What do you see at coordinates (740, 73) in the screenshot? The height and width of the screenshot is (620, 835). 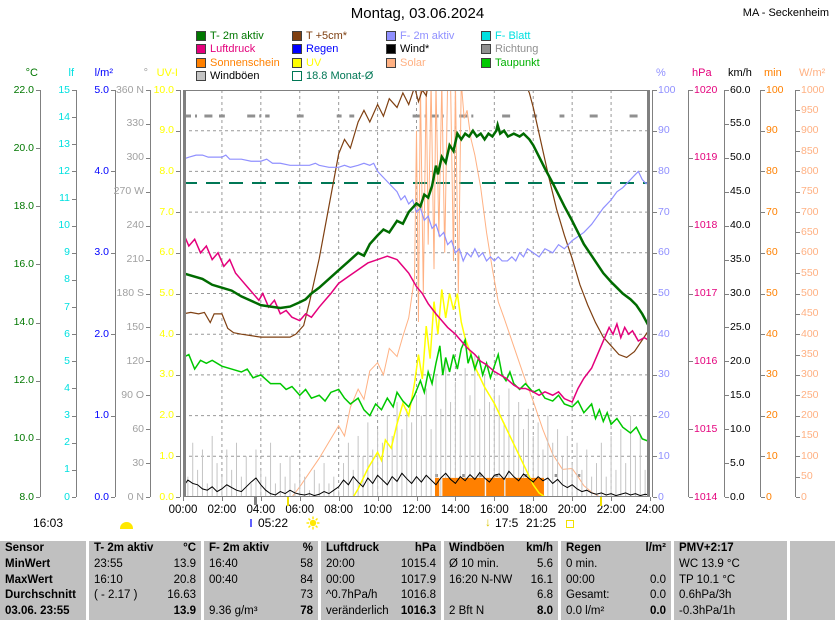 I see `axis-unit-label: km/h` at bounding box center [740, 73].